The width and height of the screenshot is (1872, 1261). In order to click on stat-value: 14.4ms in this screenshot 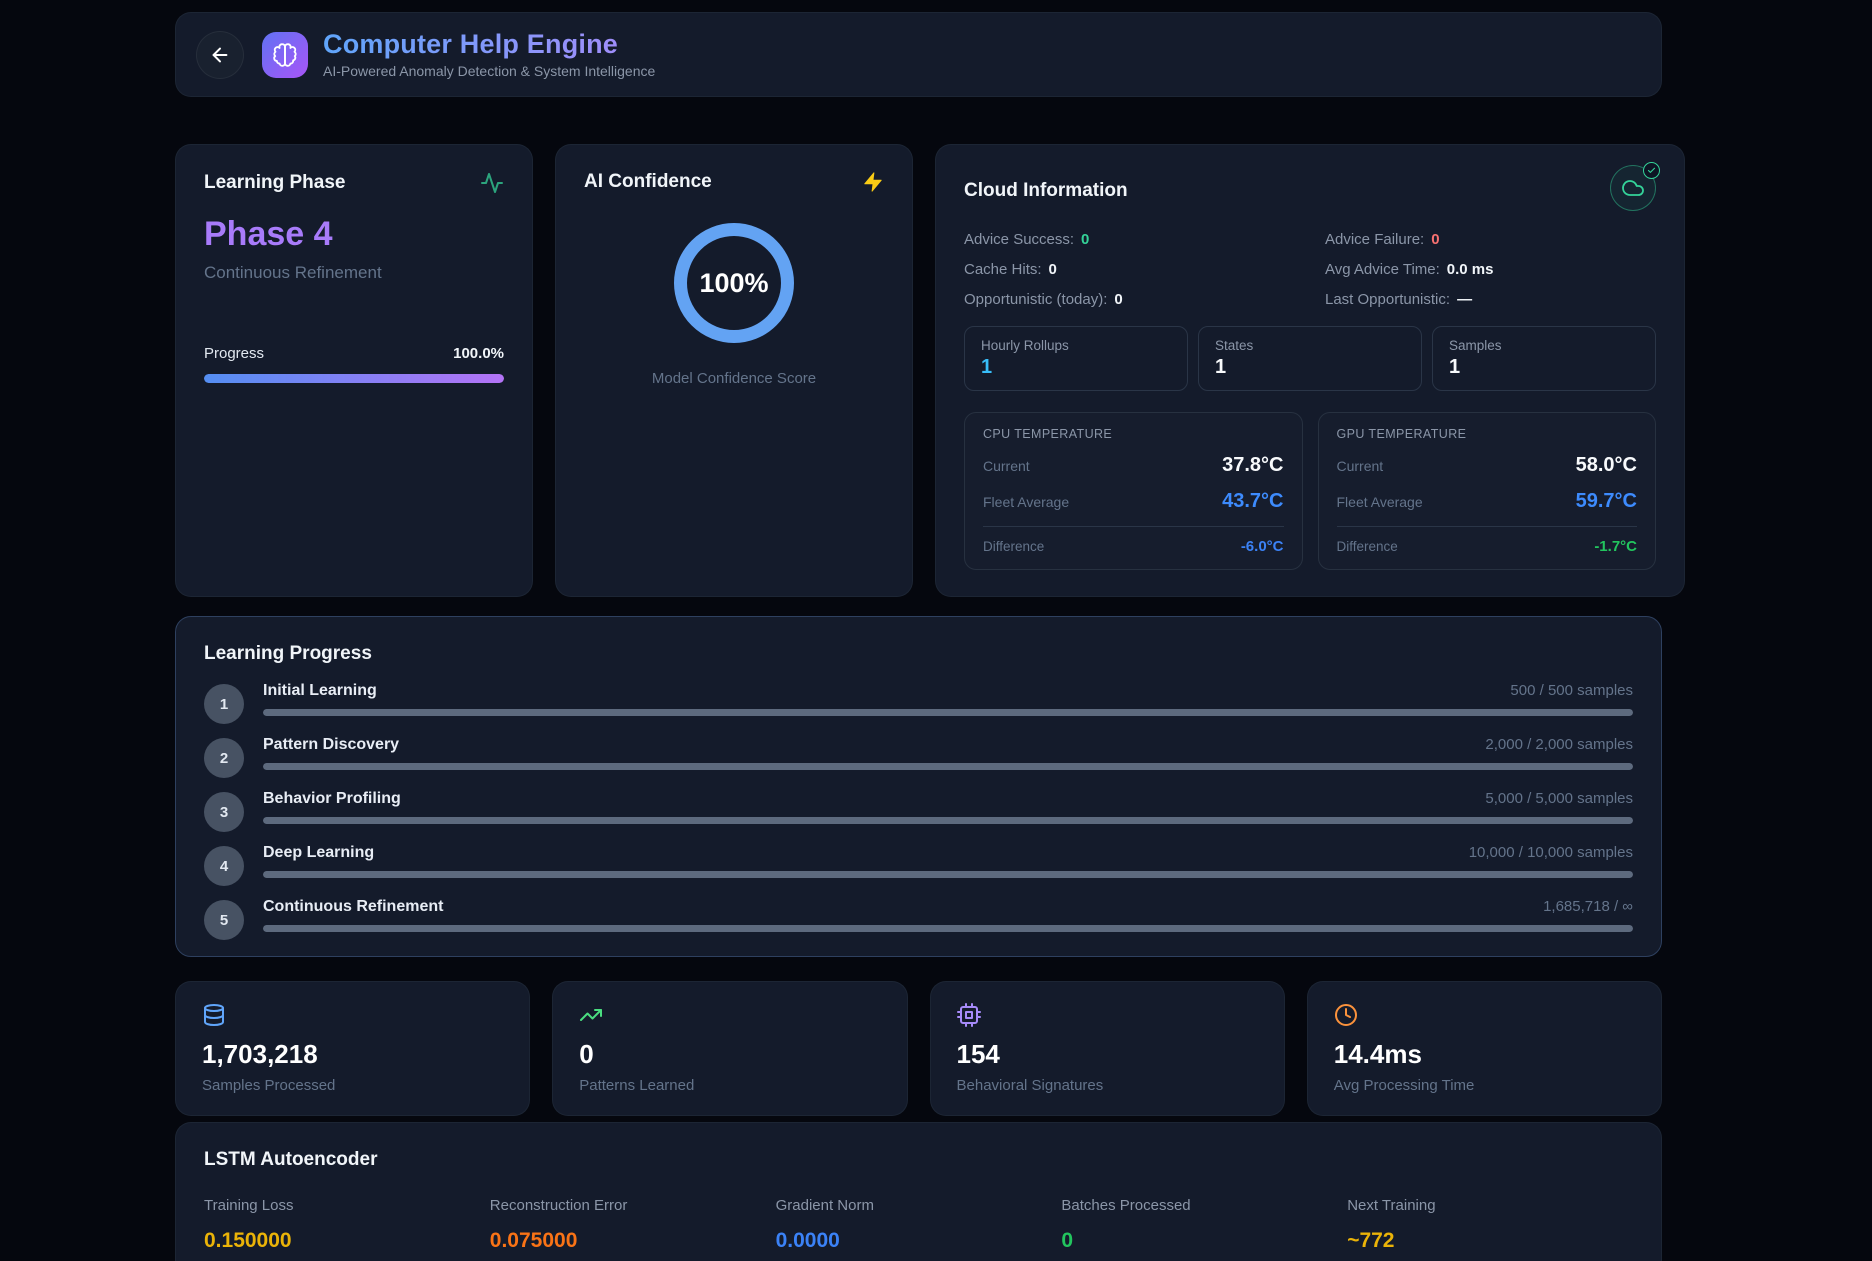, I will do `click(1377, 1054)`.